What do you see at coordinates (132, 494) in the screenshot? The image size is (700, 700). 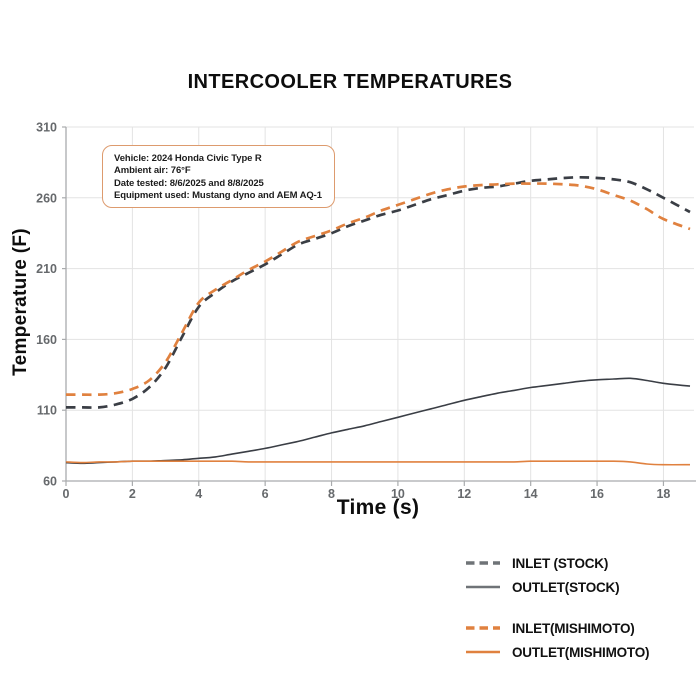 I see `x-tick-label: 2` at bounding box center [132, 494].